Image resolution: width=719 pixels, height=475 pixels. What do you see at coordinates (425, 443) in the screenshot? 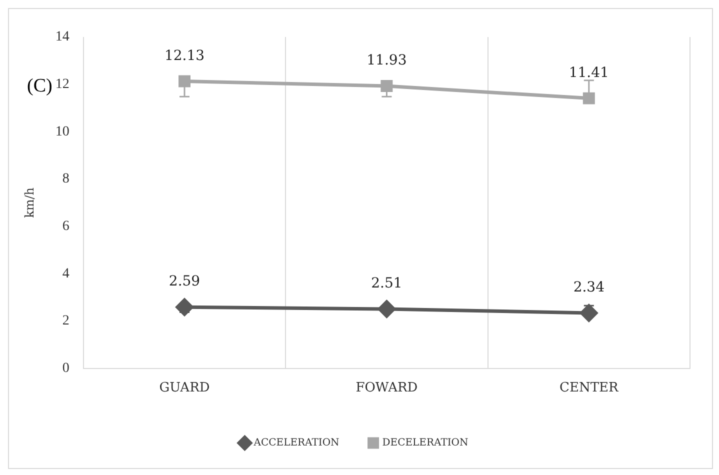
I see `legend-label: DECELERATION` at bounding box center [425, 443].